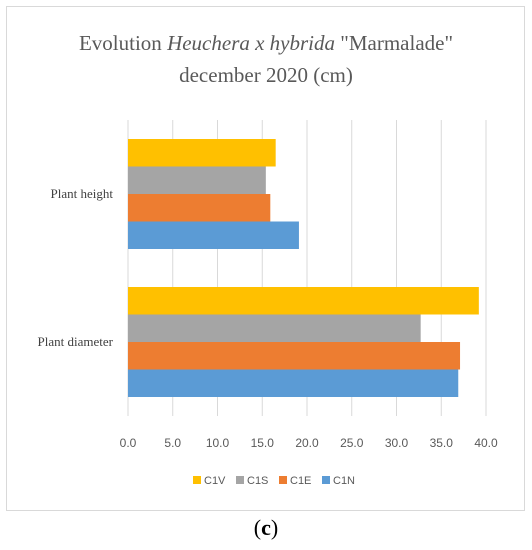 This screenshot has height=550, width=532. What do you see at coordinates (293, 383) in the screenshot?
I see `bar-c1n-plant-diameter` at bounding box center [293, 383].